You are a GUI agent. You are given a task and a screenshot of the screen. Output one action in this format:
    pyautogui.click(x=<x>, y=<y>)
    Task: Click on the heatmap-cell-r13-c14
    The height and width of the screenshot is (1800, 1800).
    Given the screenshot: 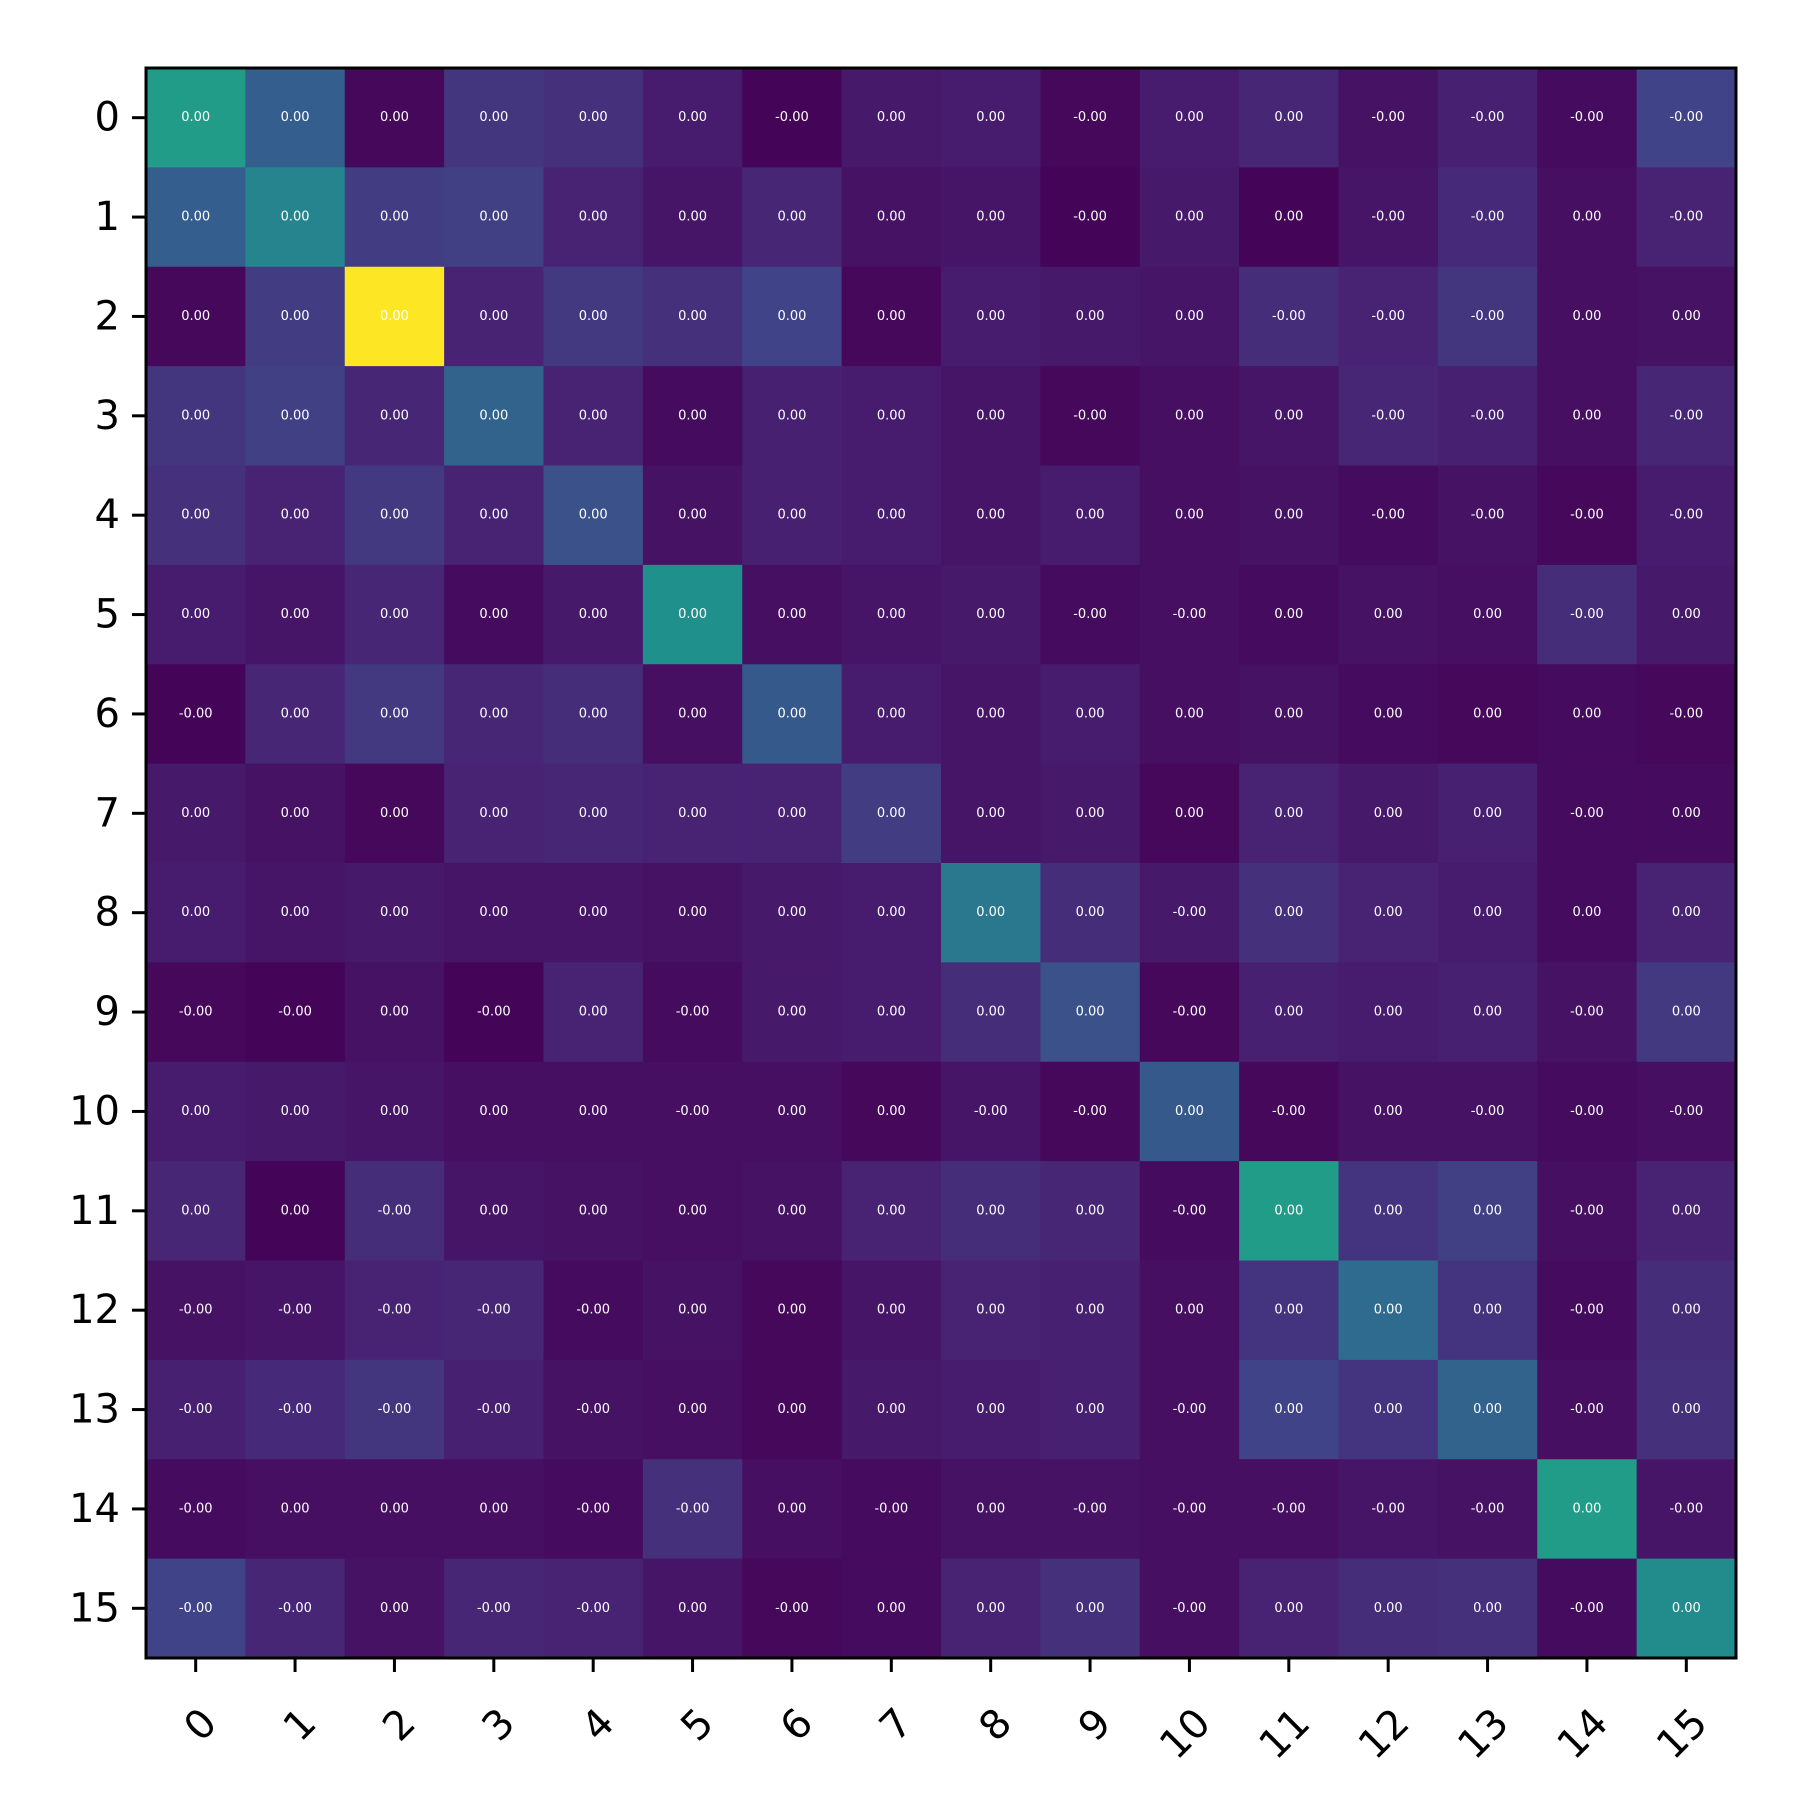 What is the action you would take?
    pyautogui.click(x=1587, y=1409)
    